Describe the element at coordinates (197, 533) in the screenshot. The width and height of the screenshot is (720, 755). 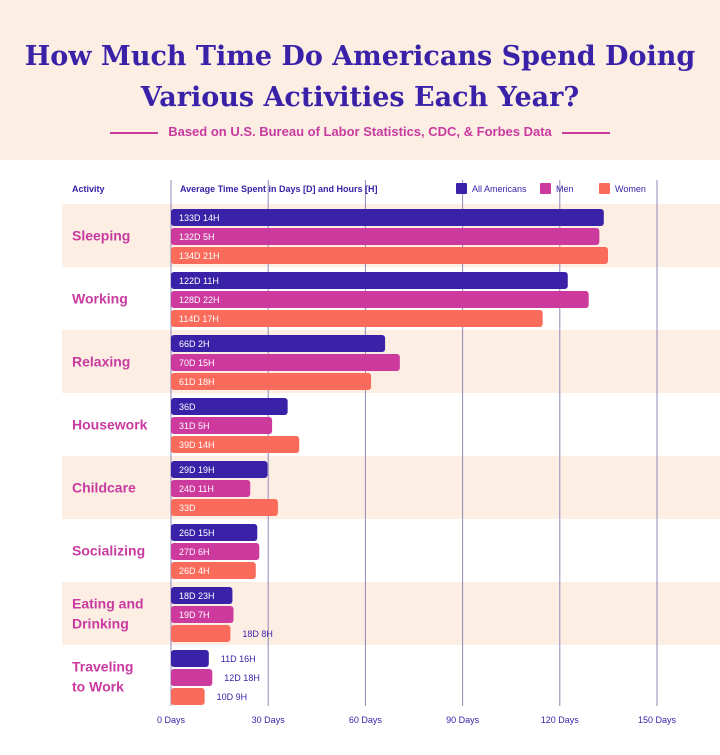
I see `data-label: 26D 15H` at that location.